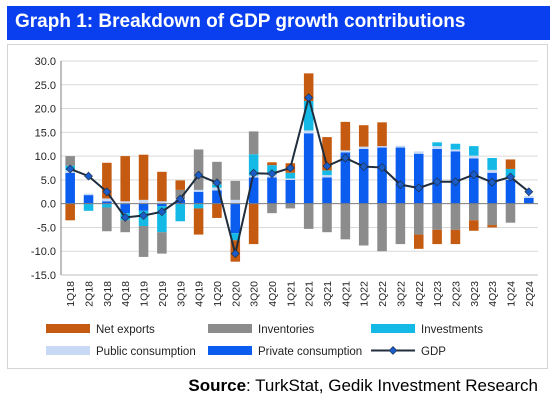 This screenshot has height=414, width=556. Describe the element at coordinates (45, 86) in the screenshot. I see `y-tick-label: 25.0` at that location.